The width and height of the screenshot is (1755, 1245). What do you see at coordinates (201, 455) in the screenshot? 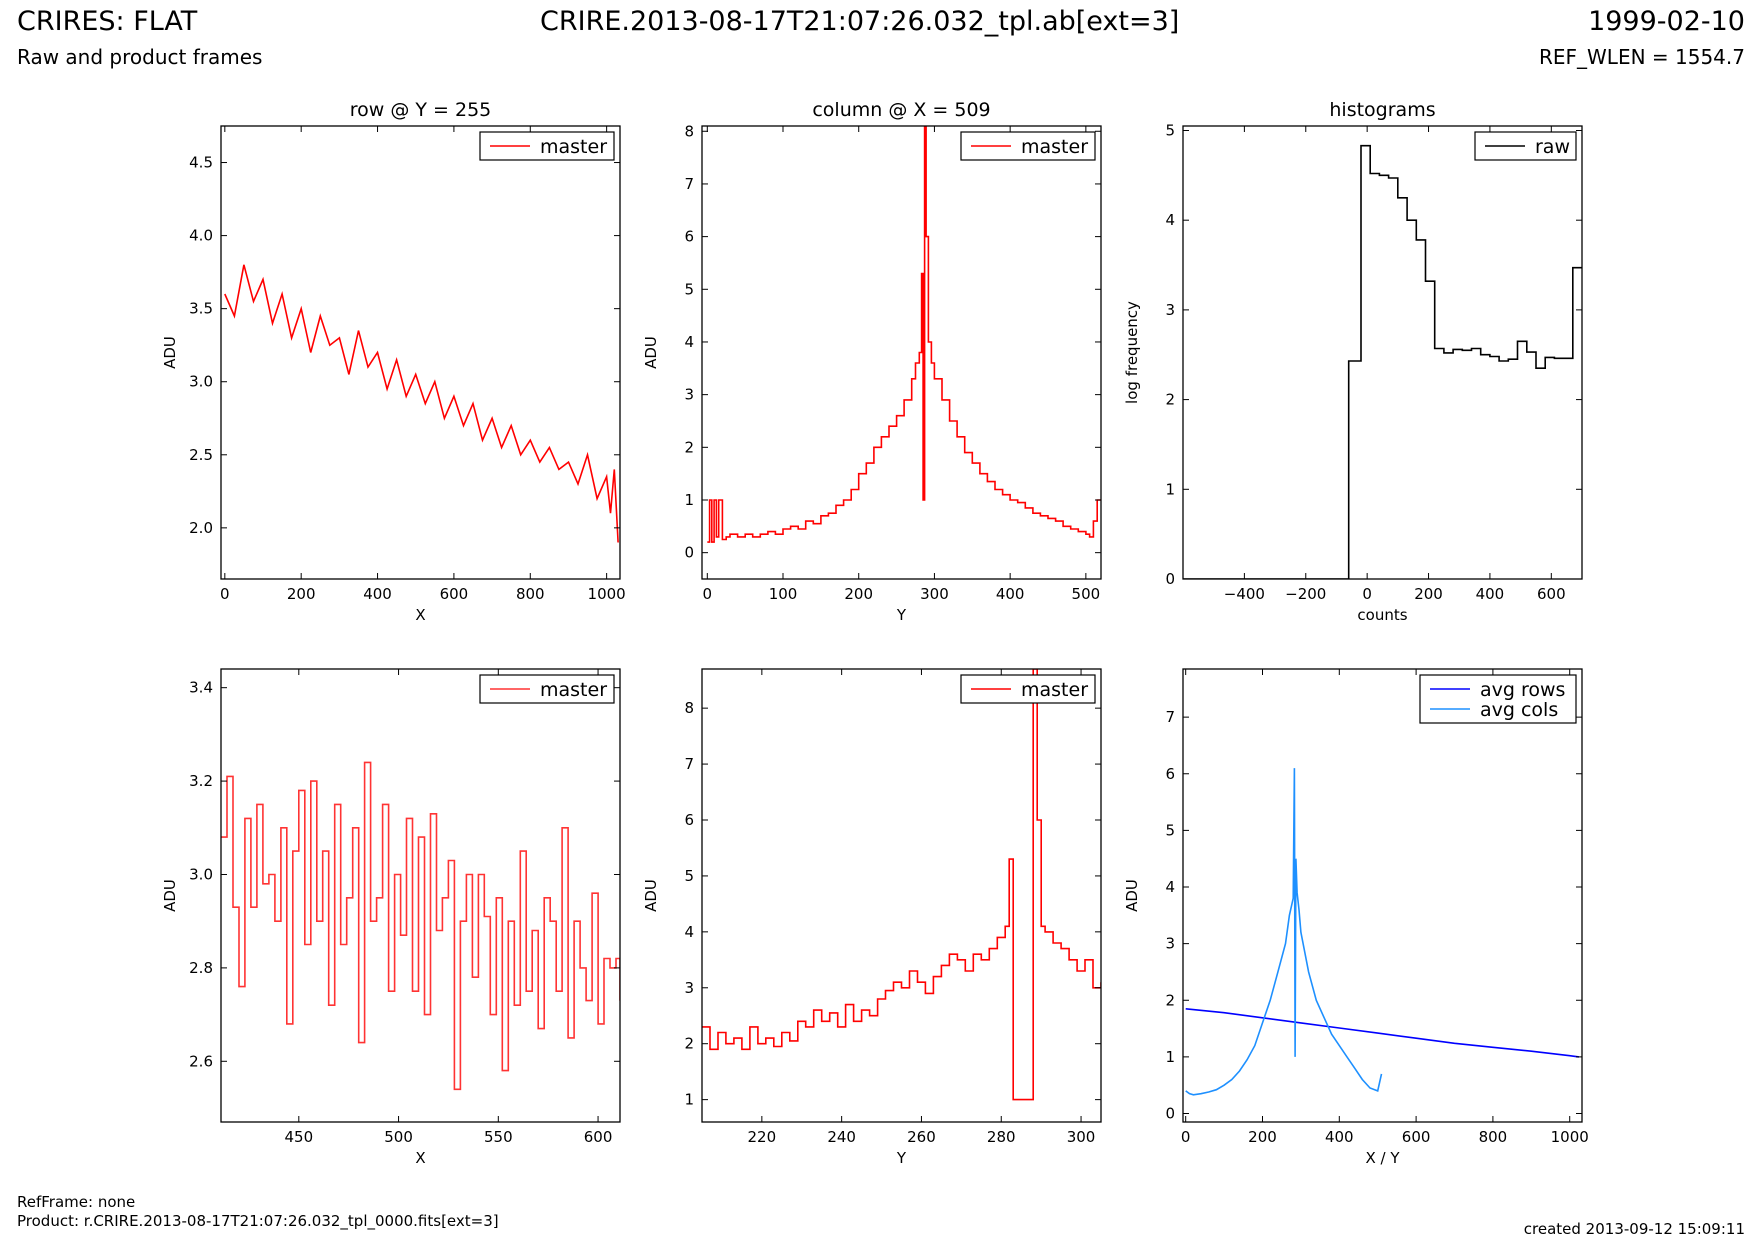
I see `y-tick-label: 2.5` at bounding box center [201, 455].